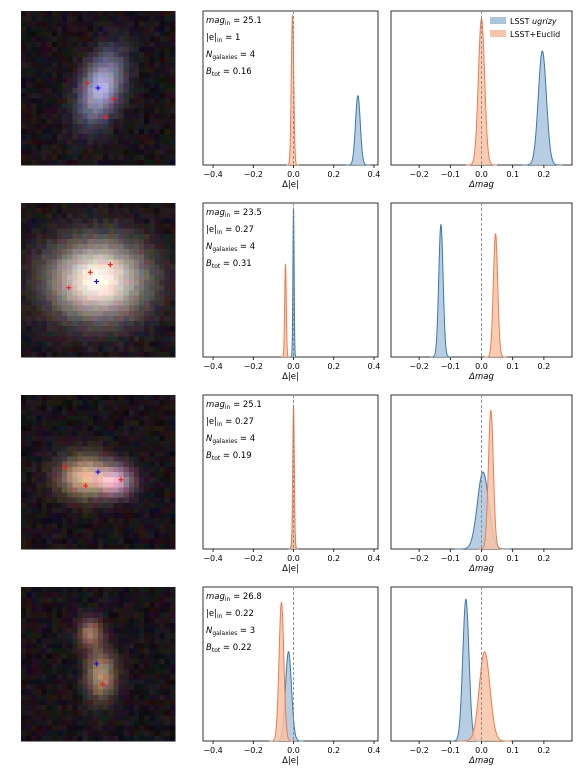  What do you see at coordinates (281, 671) in the screenshot?
I see `density-line-euclid` at bounding box center [281, 671].